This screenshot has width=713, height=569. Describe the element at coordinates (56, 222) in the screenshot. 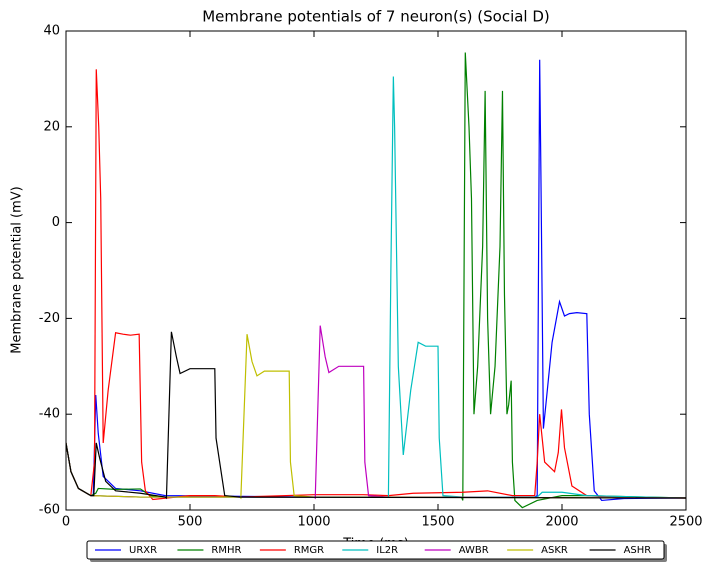

I see `y-tick-label: 0` at that location.